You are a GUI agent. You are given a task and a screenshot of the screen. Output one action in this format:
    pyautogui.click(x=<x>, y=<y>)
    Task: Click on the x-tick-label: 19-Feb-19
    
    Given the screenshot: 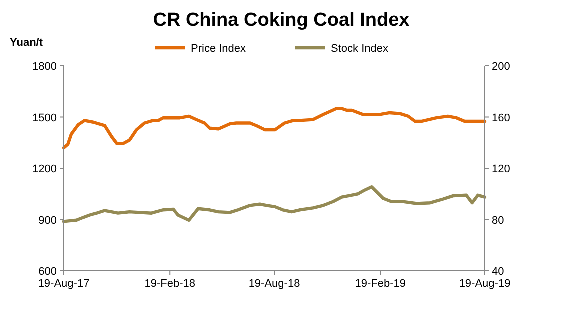 What is the action you would take?
    pyautogui.click(x=380, y=284)
    